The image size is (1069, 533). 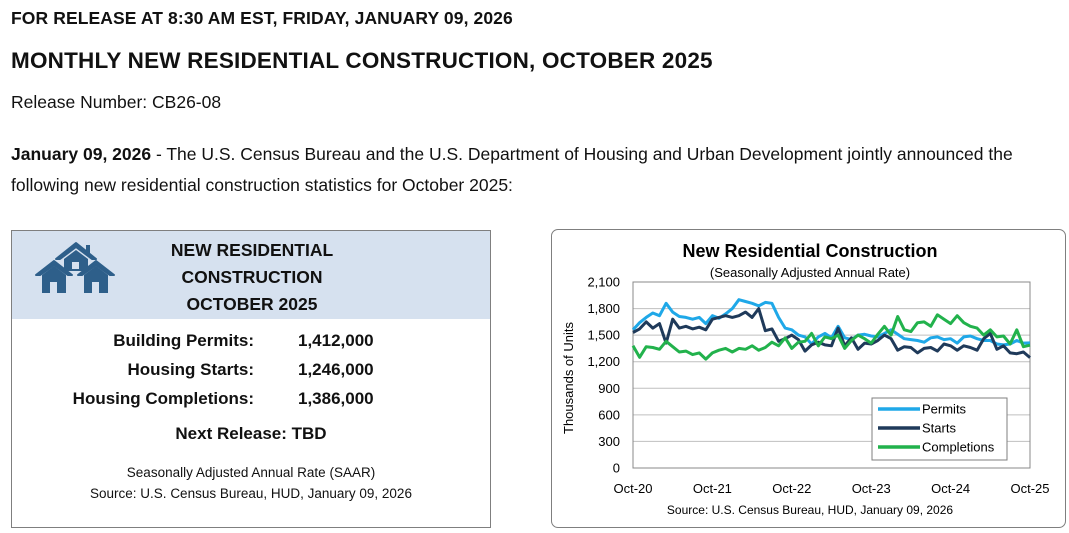 I want to click on summary-title-line1: NEW RESIDENTIAL, so click(x=252, y=250).